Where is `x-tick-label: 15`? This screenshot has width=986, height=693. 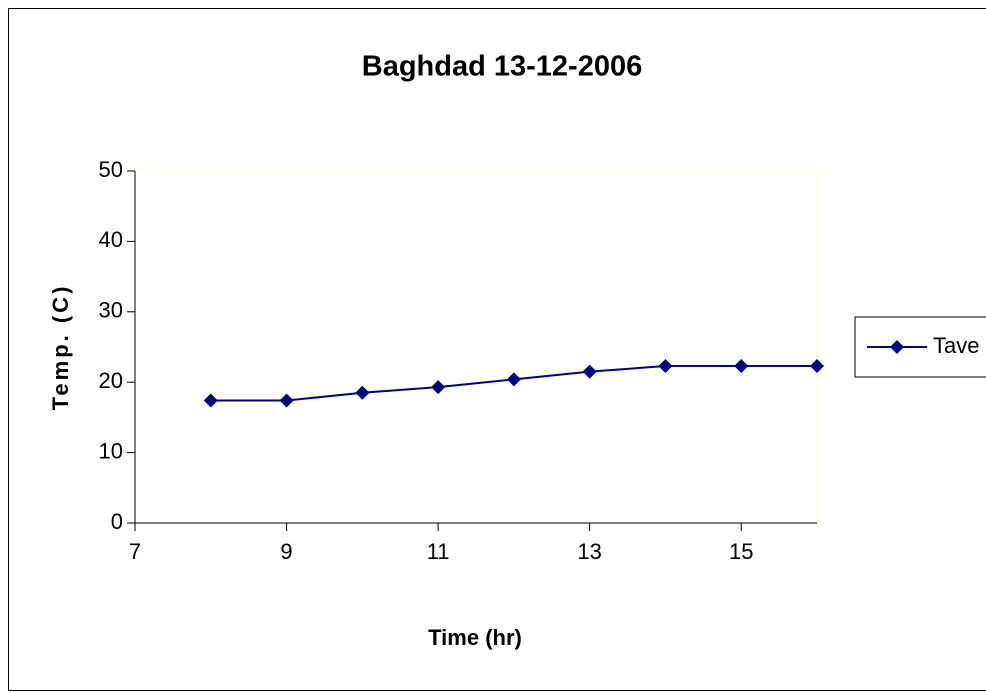 x-tick-label: 15 is located at coordinates (741, 551).